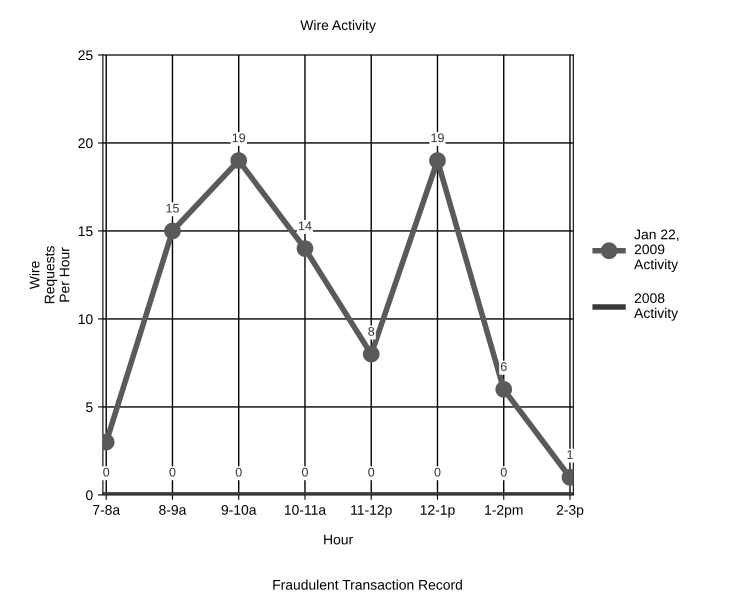  What do you see at coordinates (85, 319) in the screenshot?
I see `y-tick-label: 10` at bounding box center [85, 319].